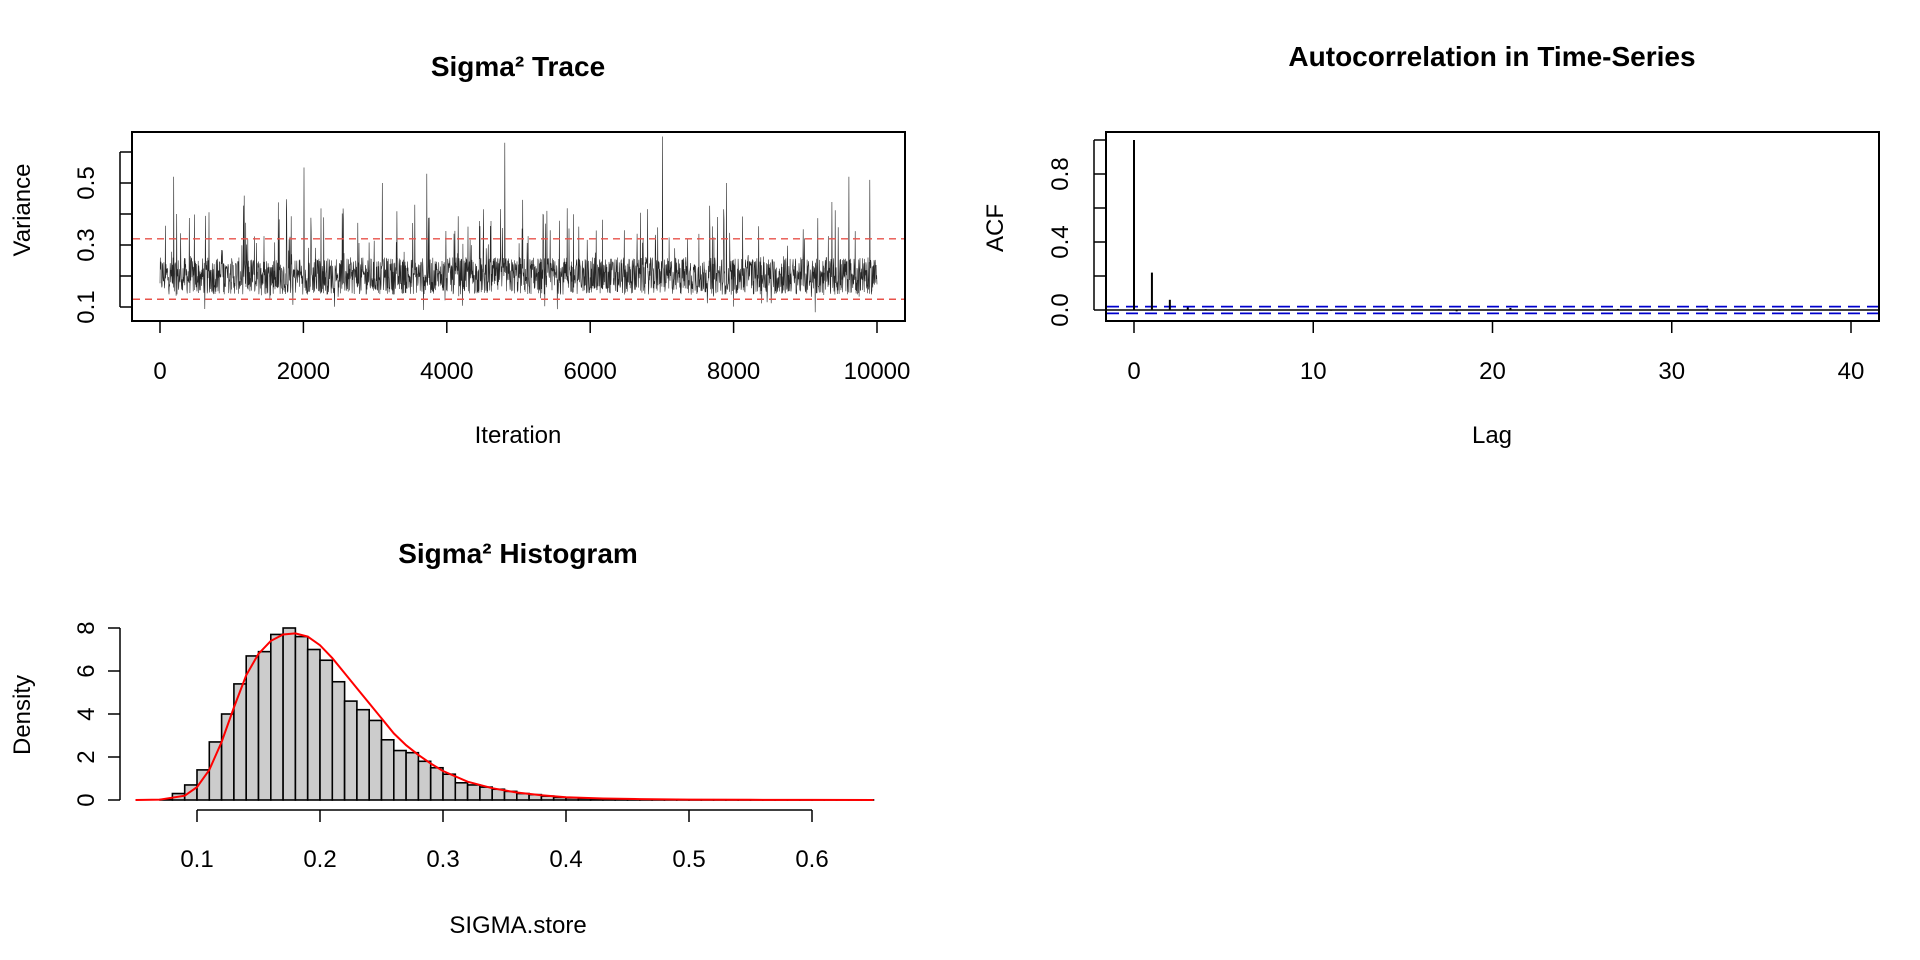 The image size is (1920, 960). I want to click on acf-frame, so click(1492, 226).